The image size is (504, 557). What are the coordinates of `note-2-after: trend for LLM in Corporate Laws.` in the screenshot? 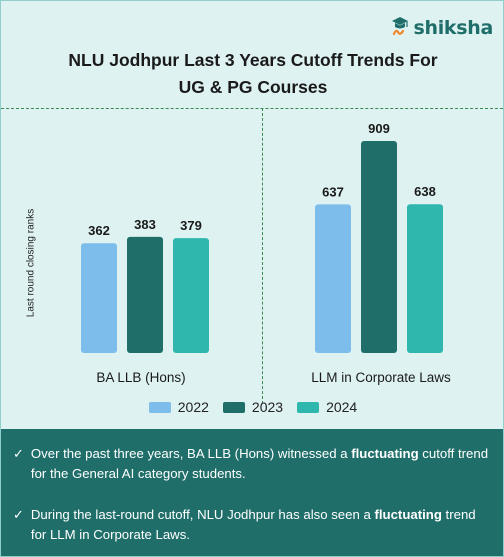 It's located at (253, 524).